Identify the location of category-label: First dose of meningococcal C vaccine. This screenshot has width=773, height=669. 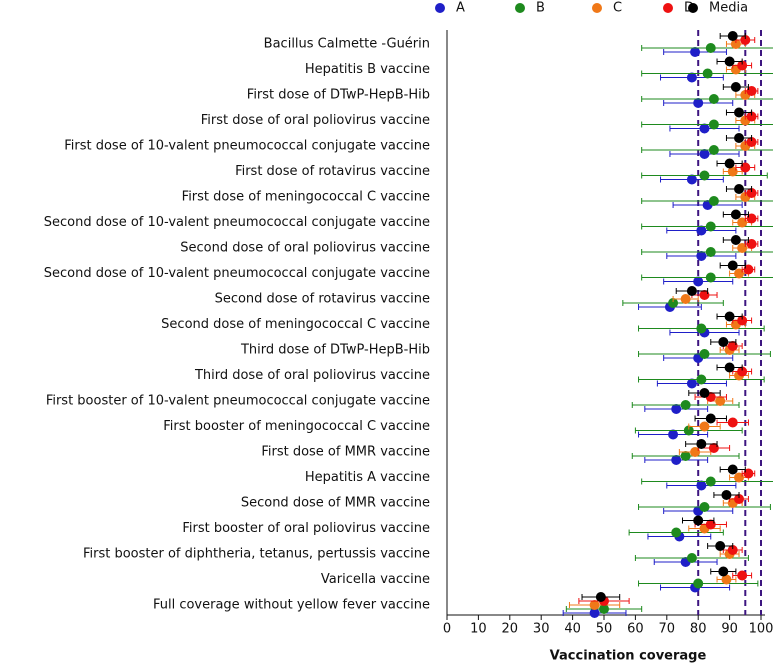
(306, 197).